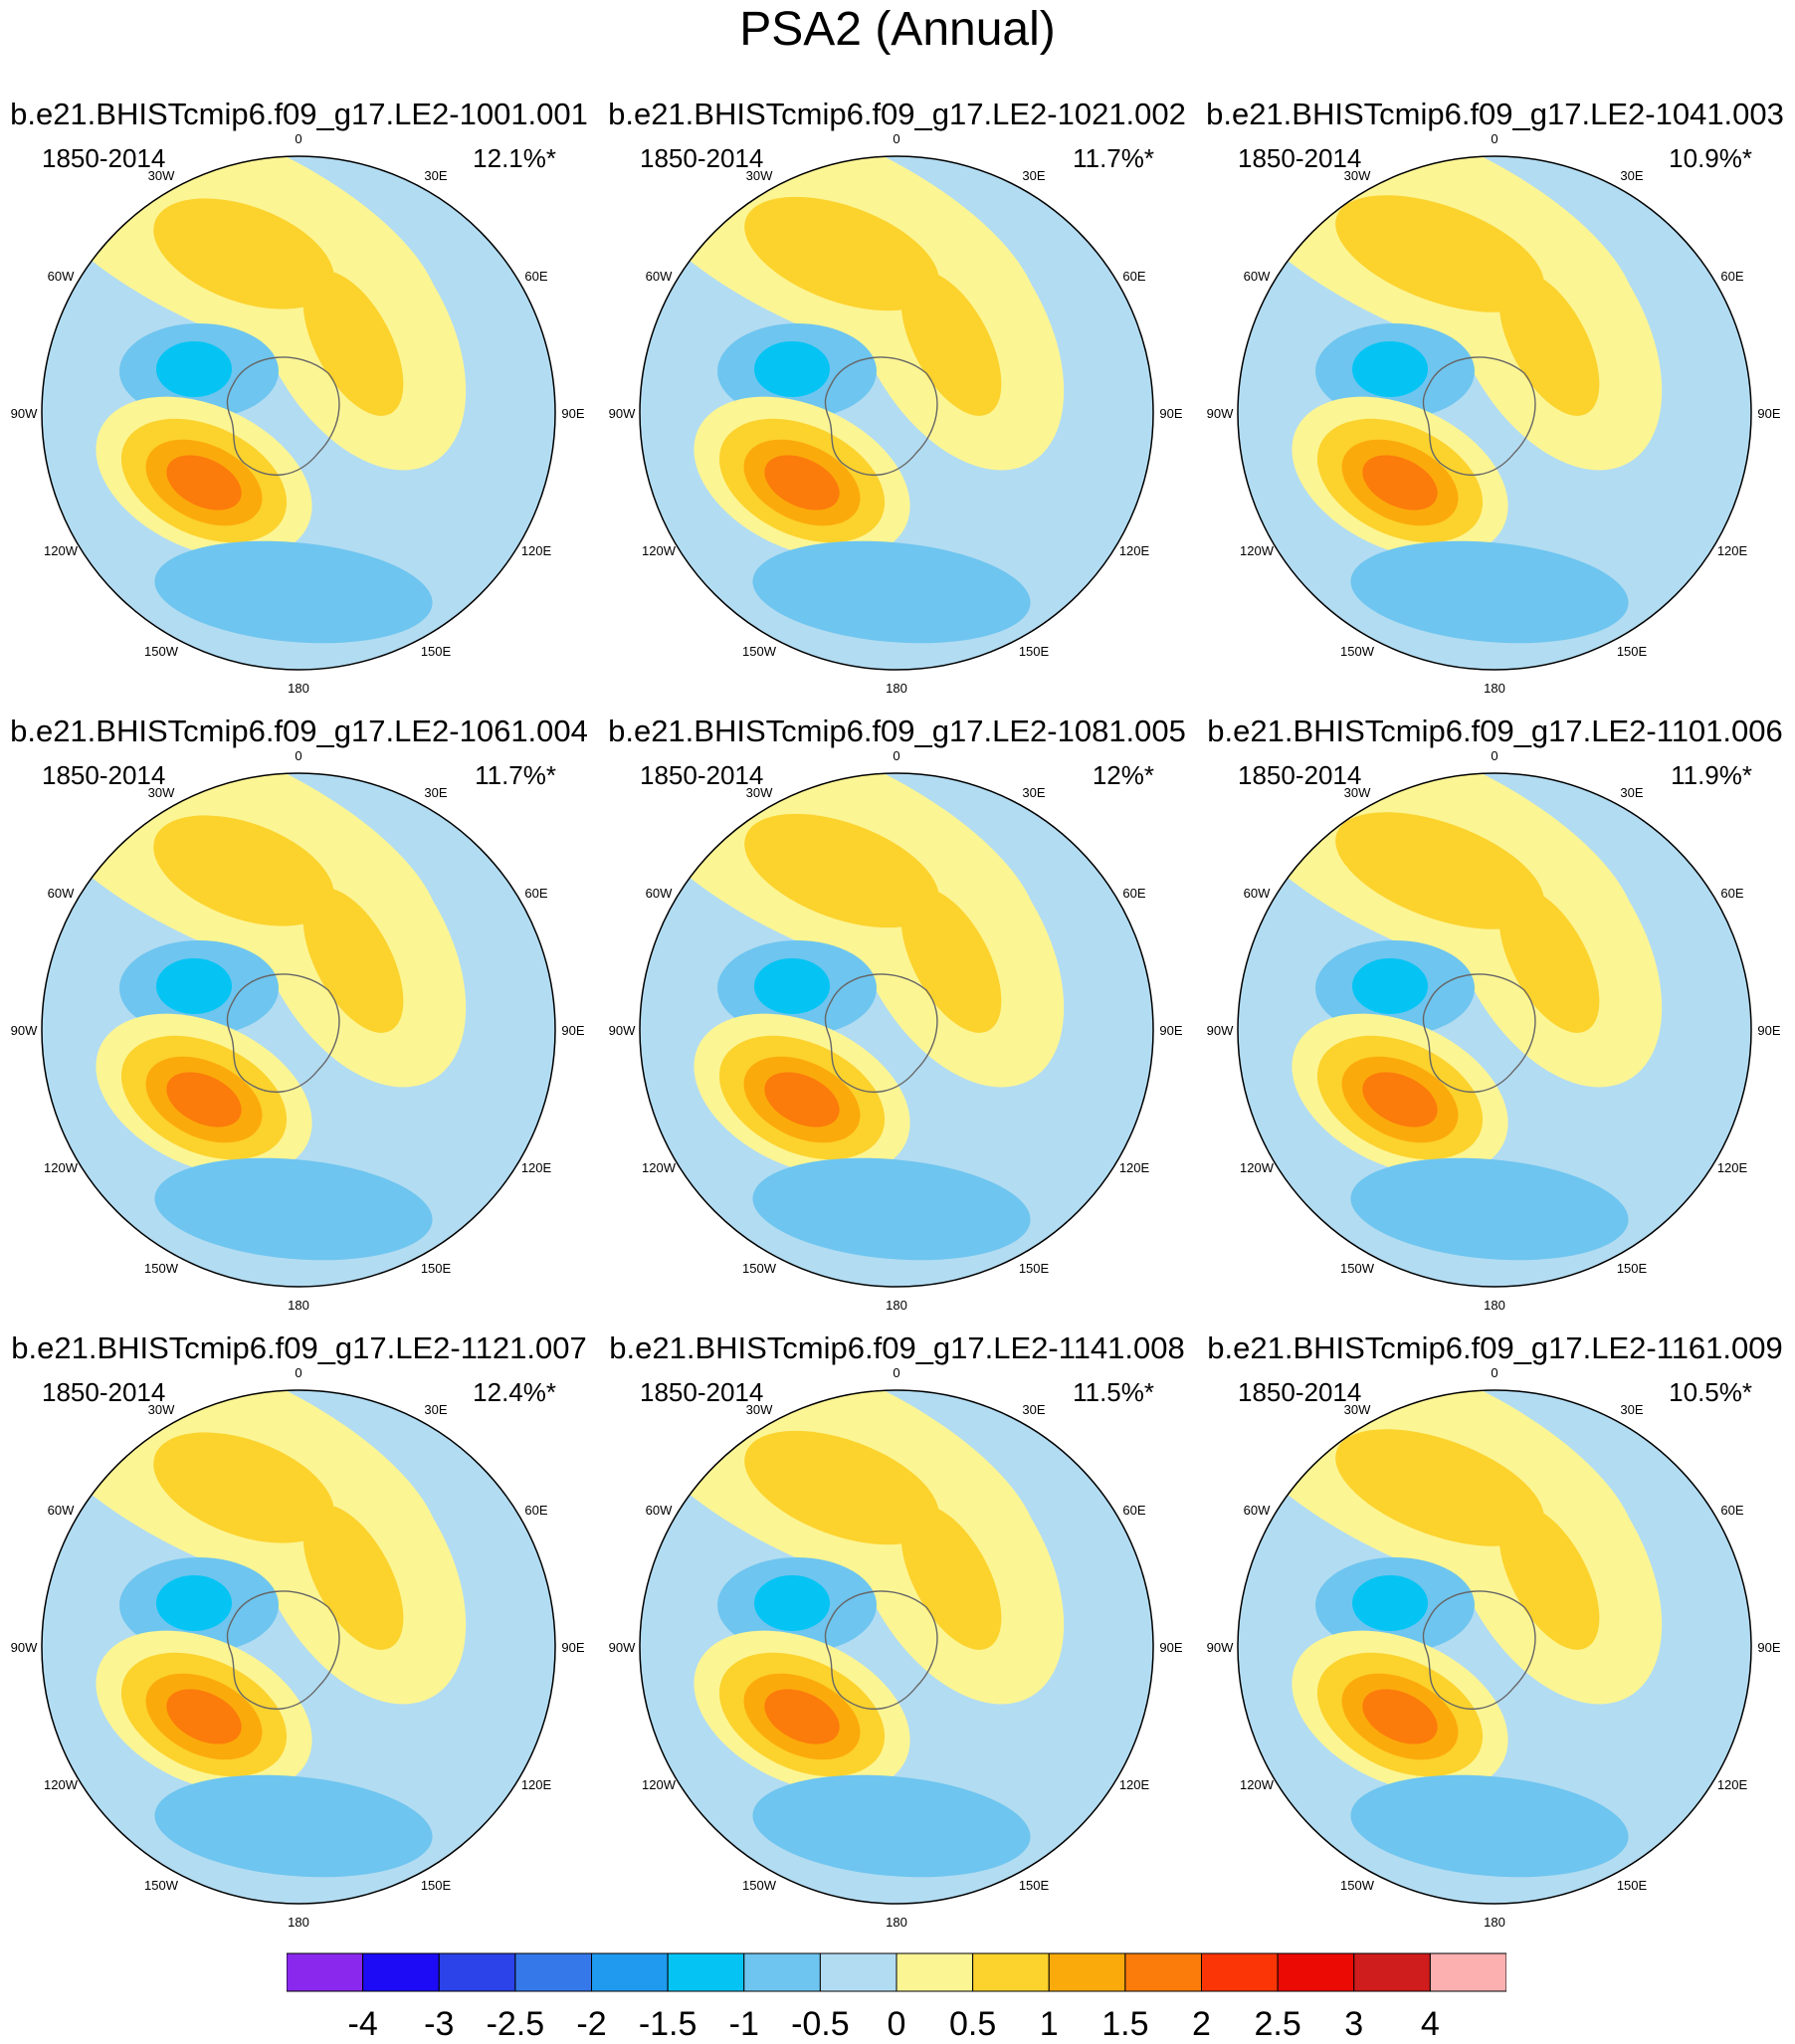 This screenshot has width=1795, height=2044. What do you see at coordinates (1357, 792) in the screenshot?
I see `longitude-label: 30W` at bounding box center [1357, 792].